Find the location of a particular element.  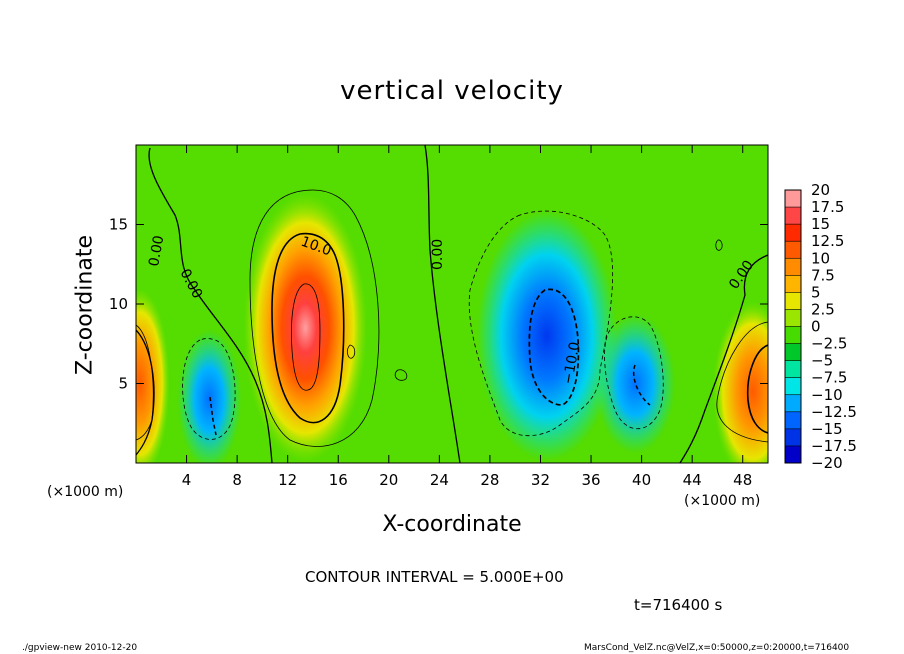

x-tick-label: 12 is located at coordinates (287, 480).